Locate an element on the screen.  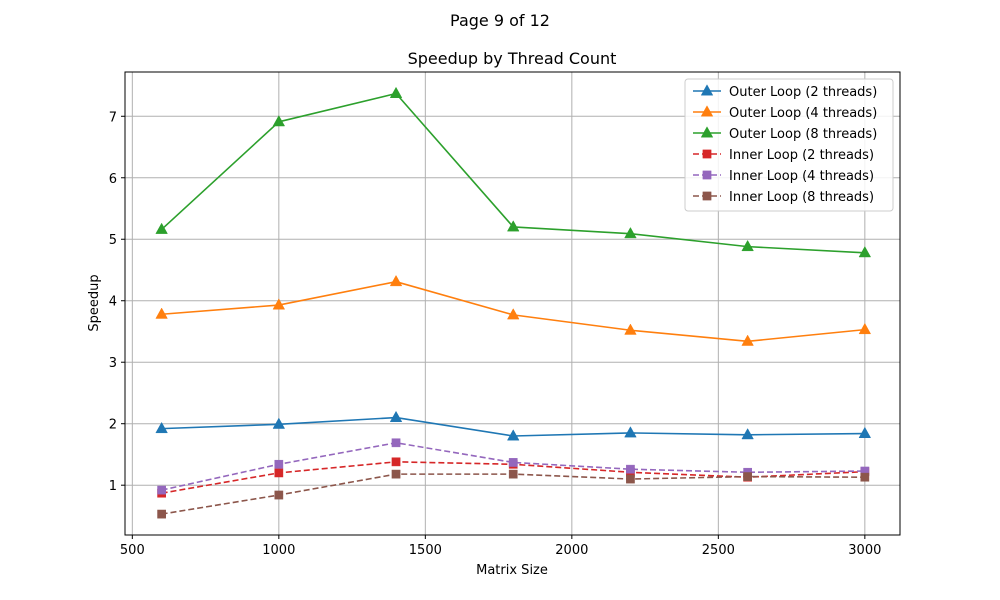
x-tick-label: 1000 is located at coordinates (278, 550).